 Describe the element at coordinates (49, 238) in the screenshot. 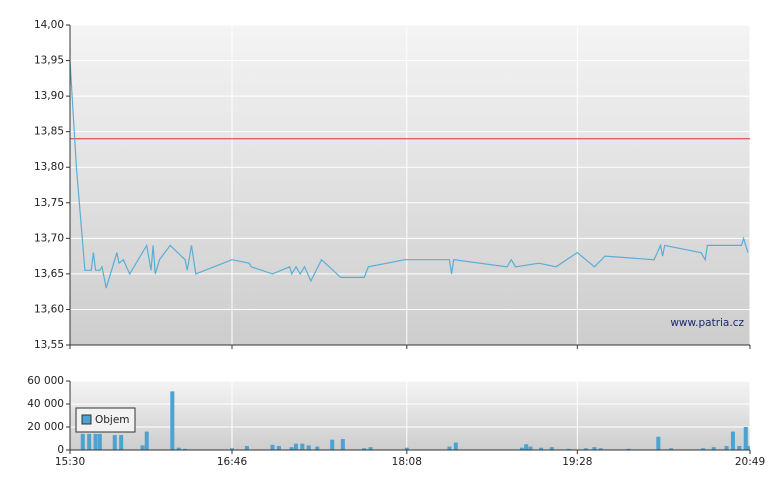

I see `y-tick-label: 13,70` at that location.